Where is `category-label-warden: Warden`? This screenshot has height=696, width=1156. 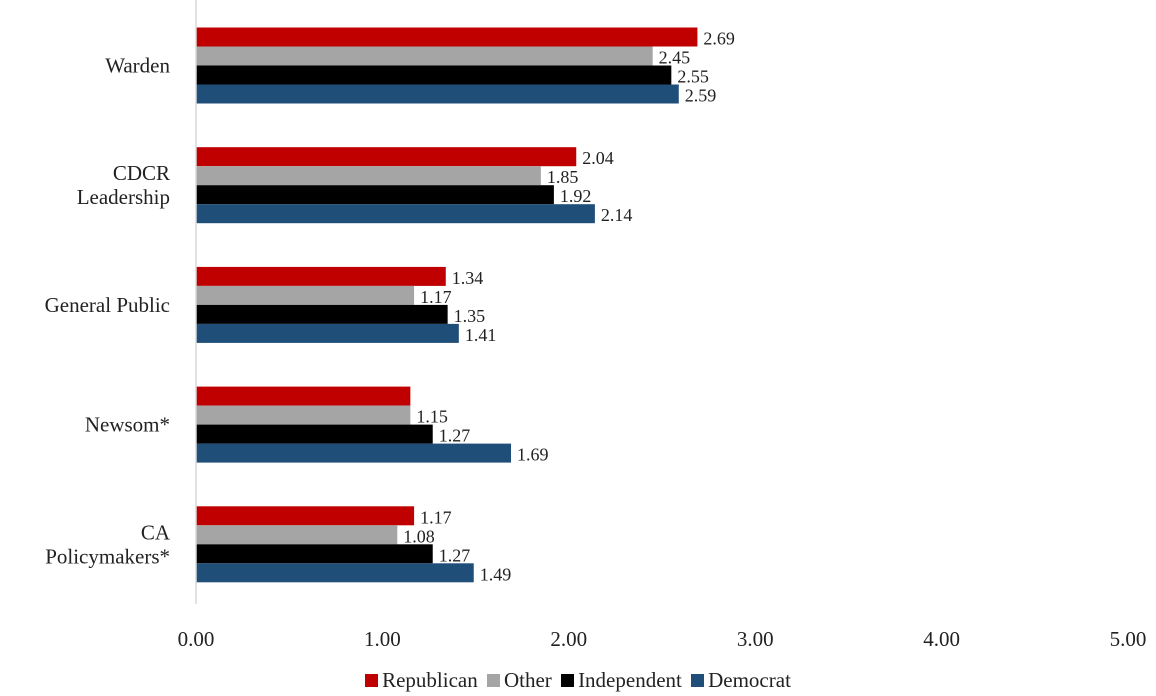
category-label-warden: Warden is located at coordinates (137, 66).